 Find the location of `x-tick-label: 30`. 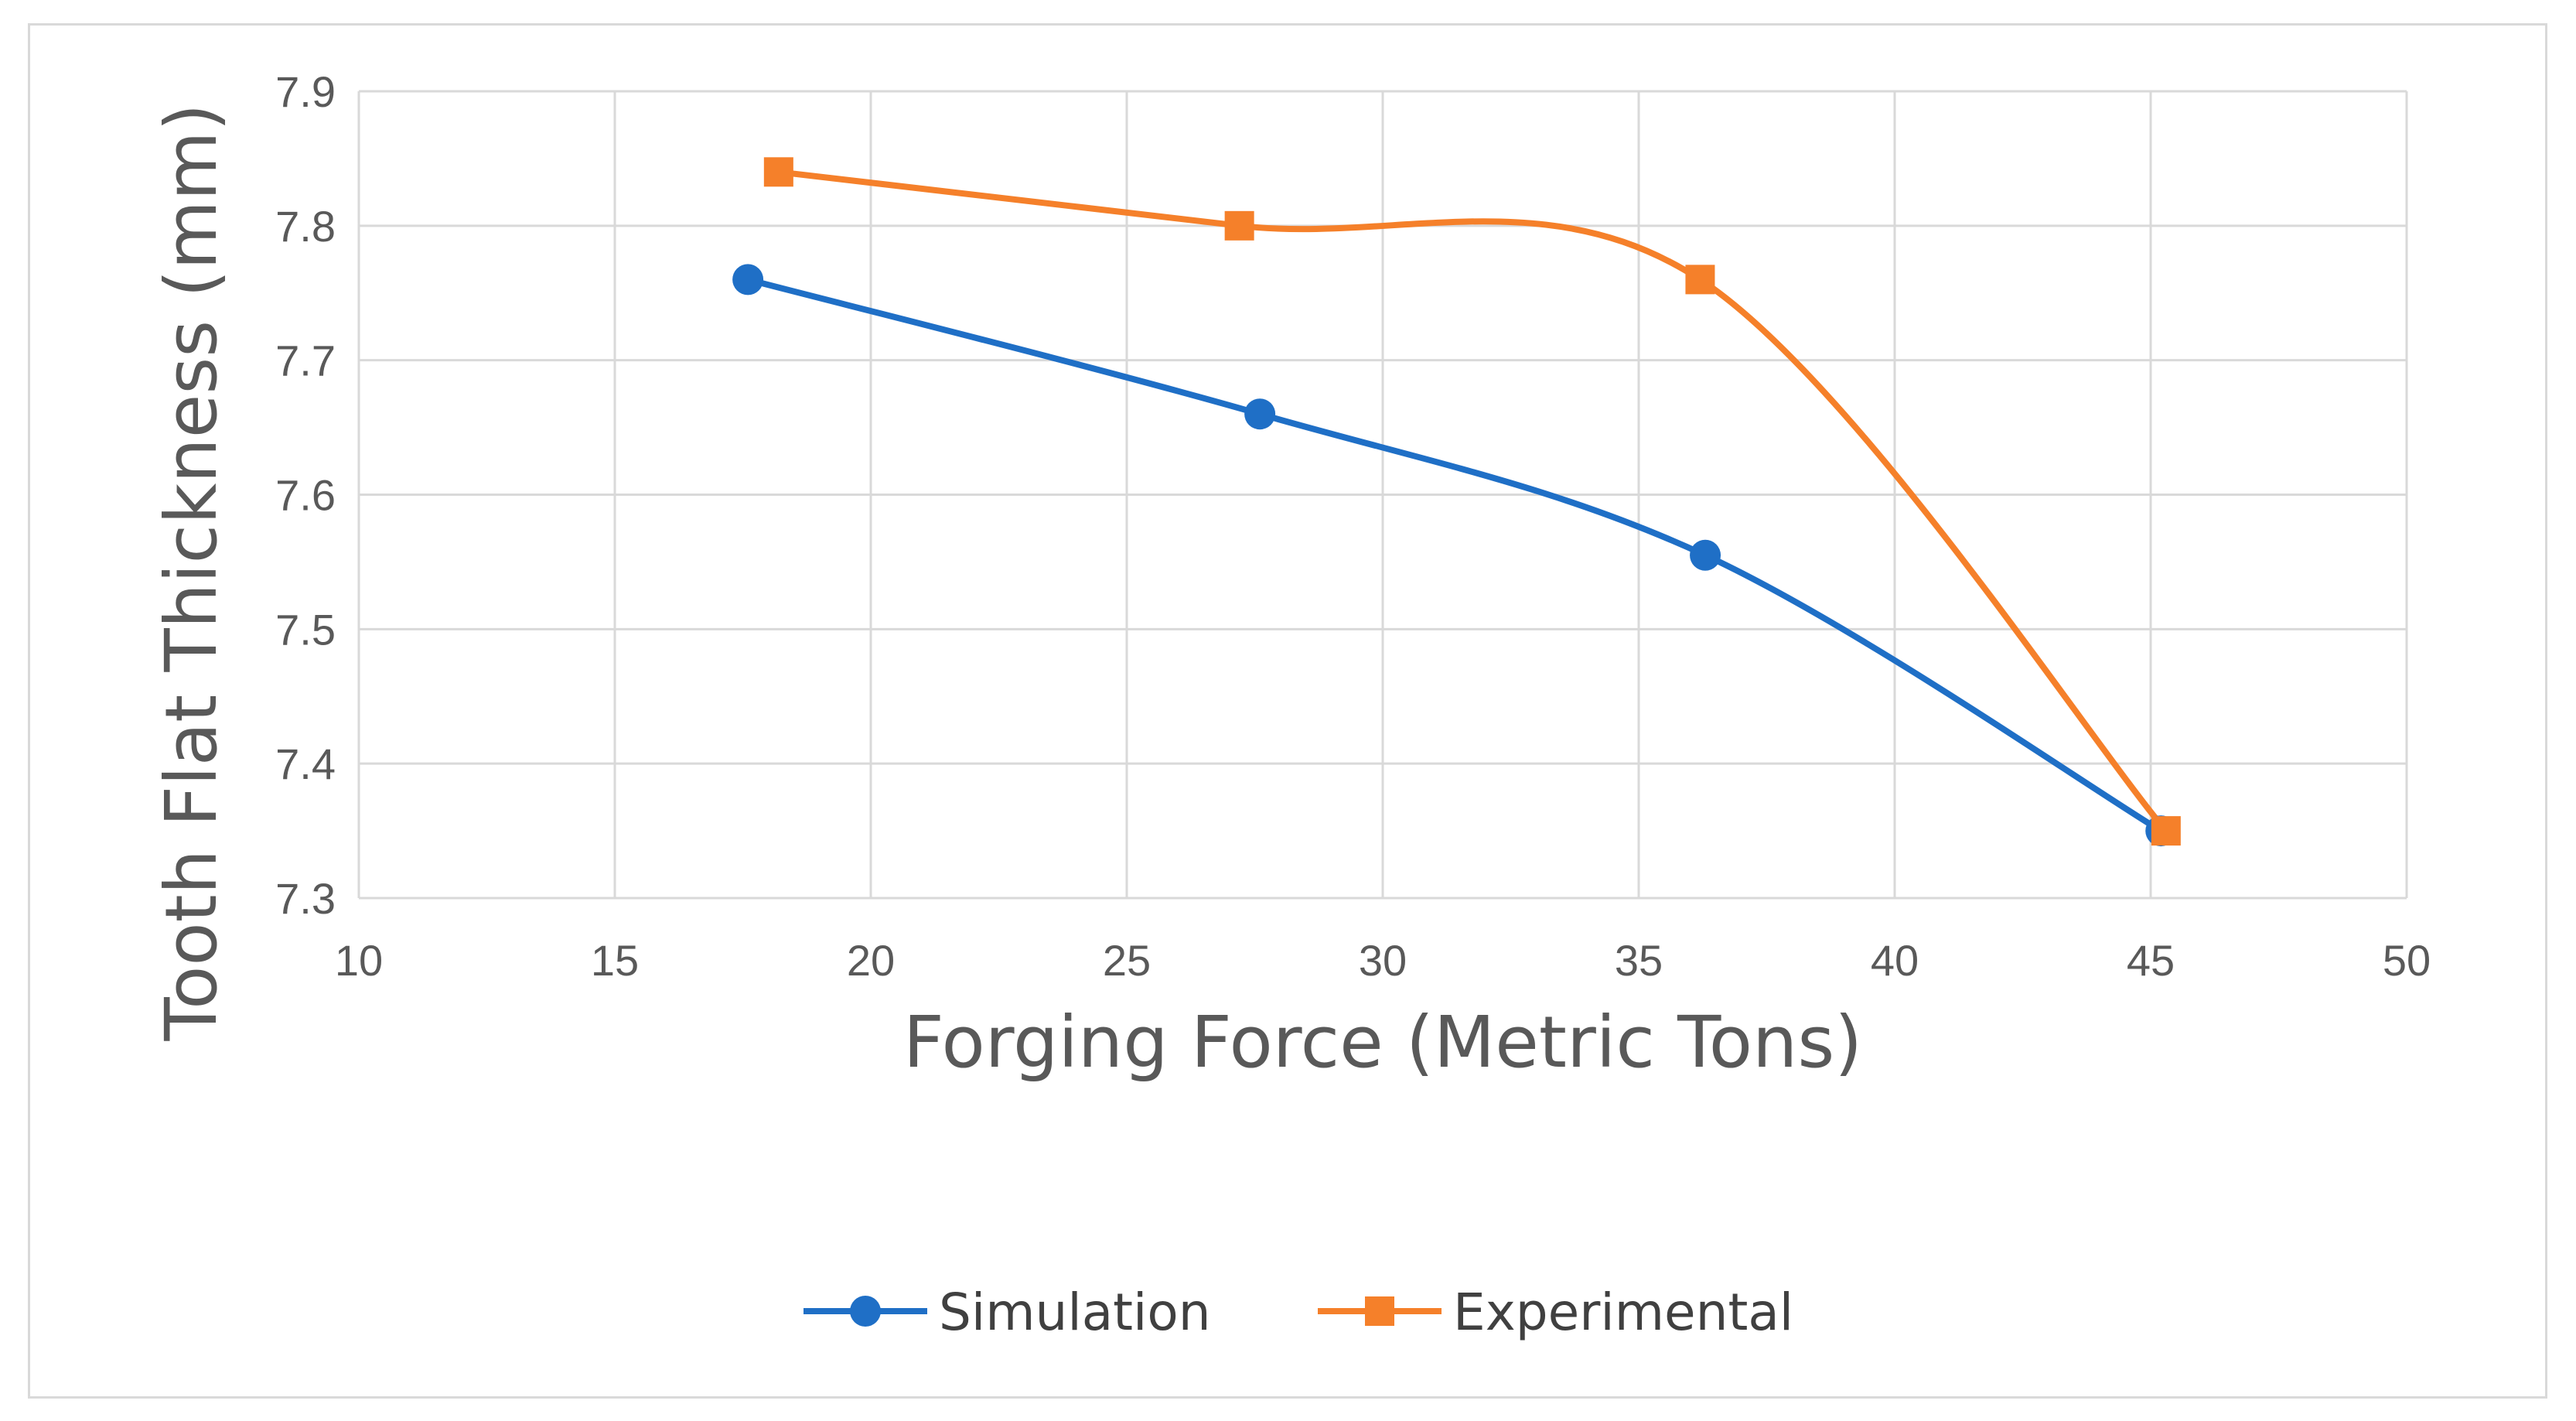

x-tick-label: 30 is located at coordinates (1383, 960).